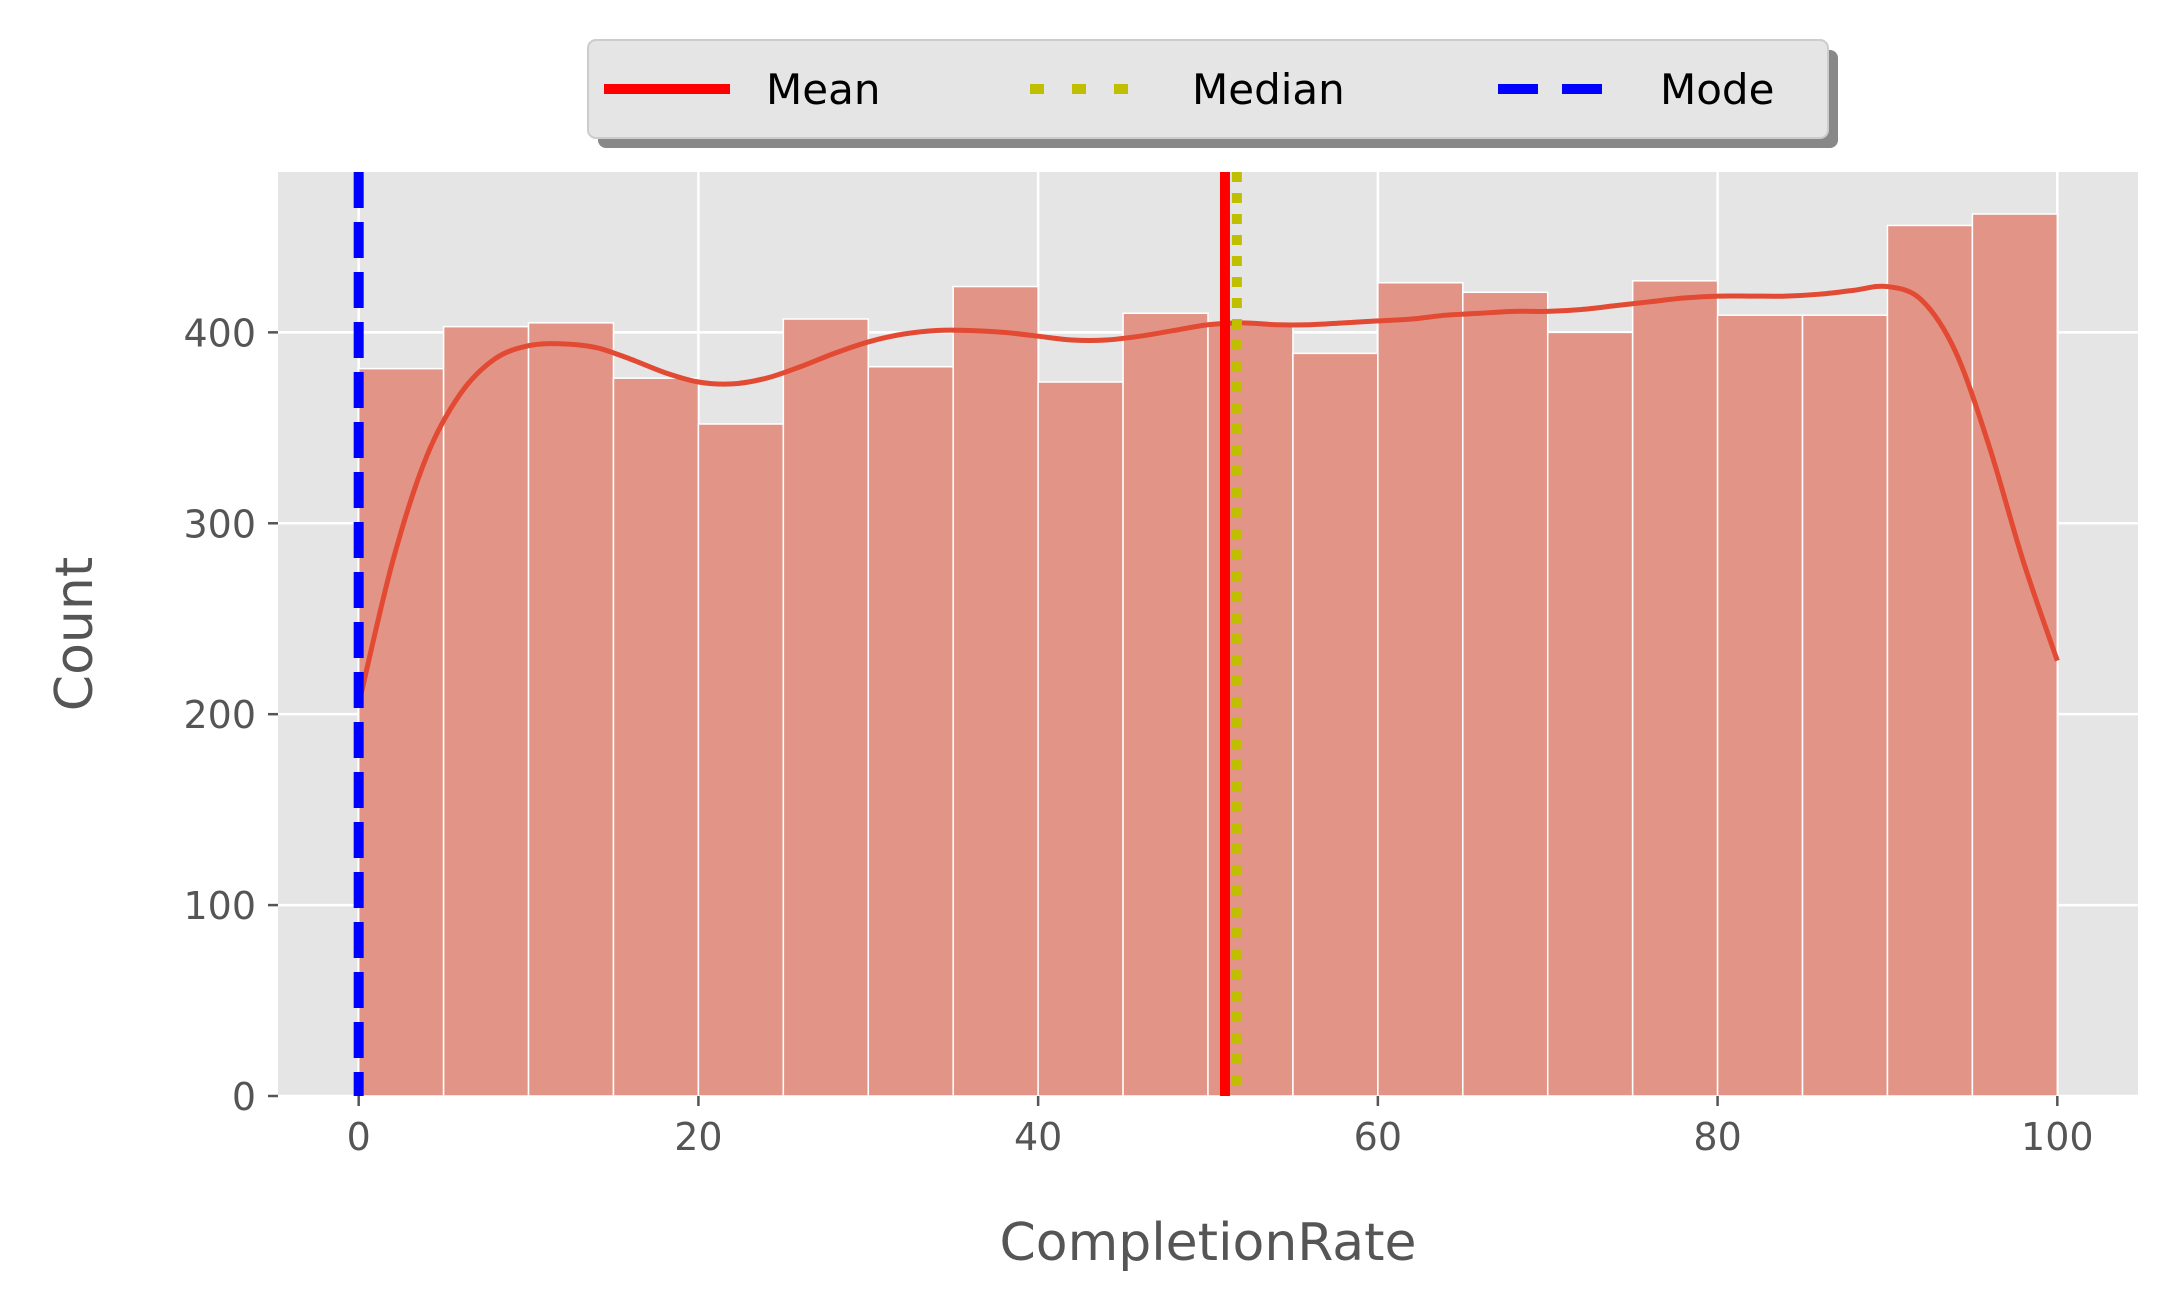  Describe the element at coordinates (1378, 1137) in the screenshot. I see `x-tick-label: 60` at that location.